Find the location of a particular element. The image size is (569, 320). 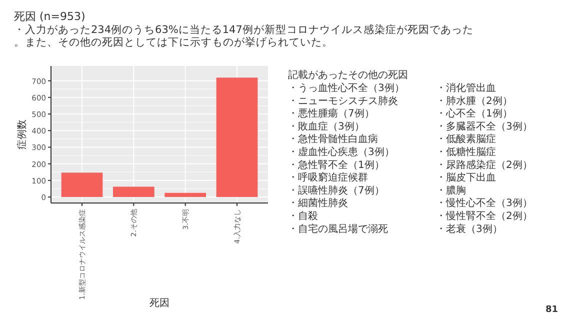

chart-subtitle: ・入力があった234例のうち63%に当たる147例が新型コロナウイルス感染症が死因であった。また、その他の死因としては下に示すものが挙げられていた。 is located at coordinates (244, 35).